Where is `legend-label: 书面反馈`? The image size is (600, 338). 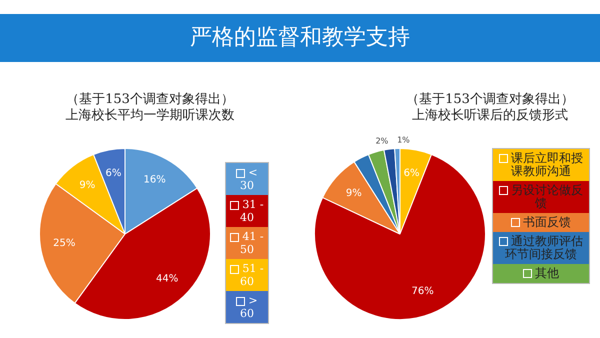
legend-label: 书面反馈 is located at coordinates (541, 222).